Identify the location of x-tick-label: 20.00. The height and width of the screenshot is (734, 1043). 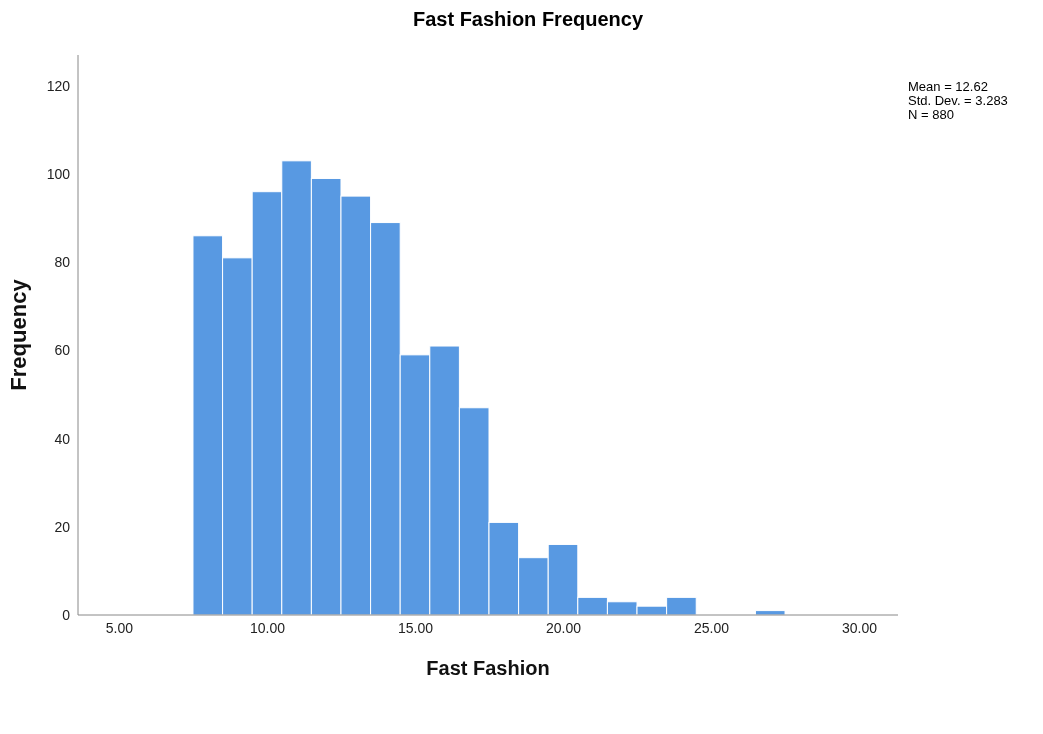
(563, 627).